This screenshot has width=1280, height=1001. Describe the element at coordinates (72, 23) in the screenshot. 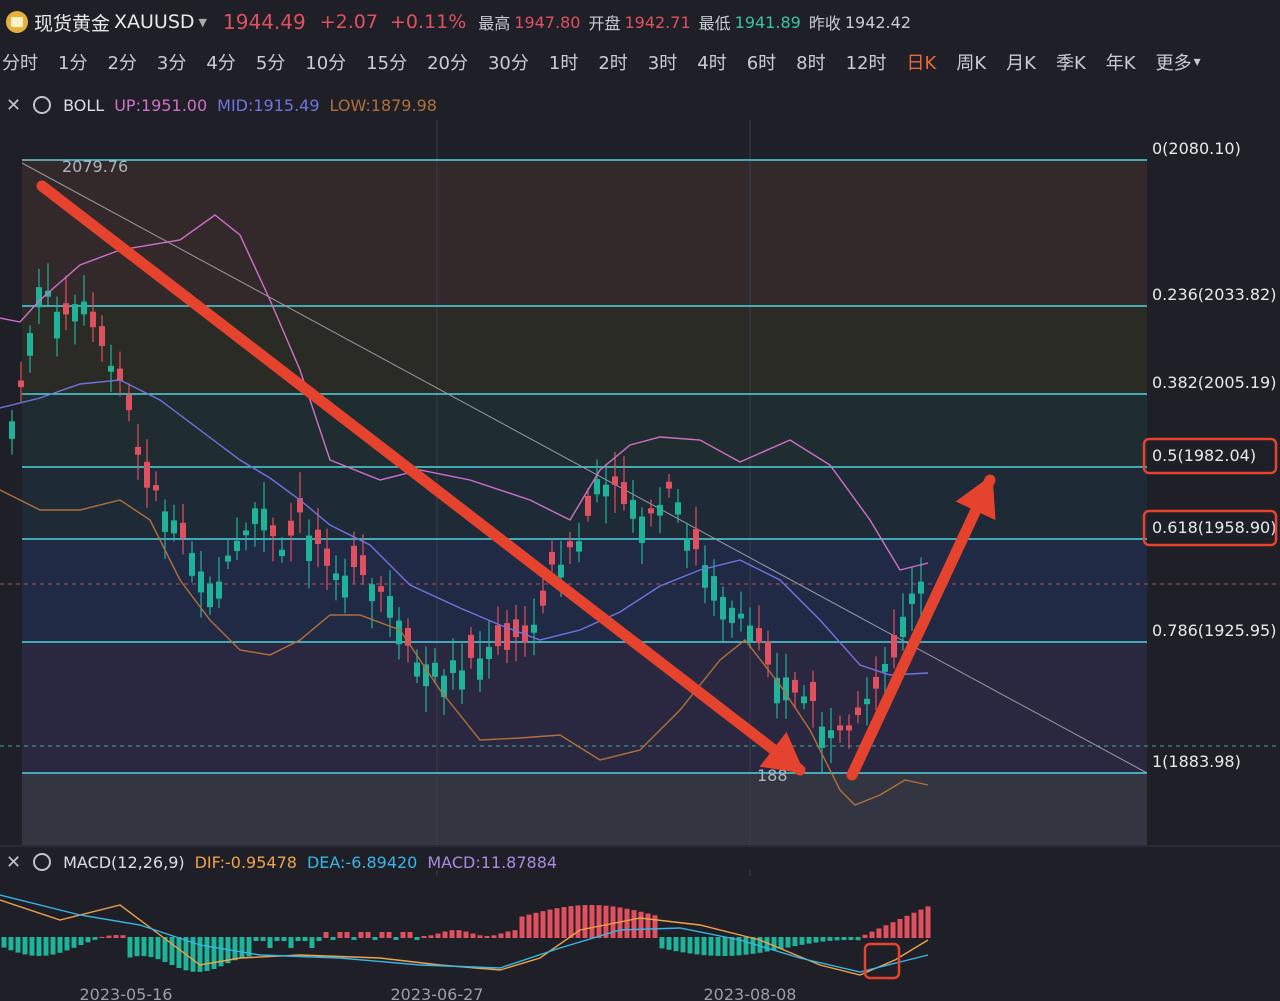

I see `symbol-name: 现货黄金` at that location.